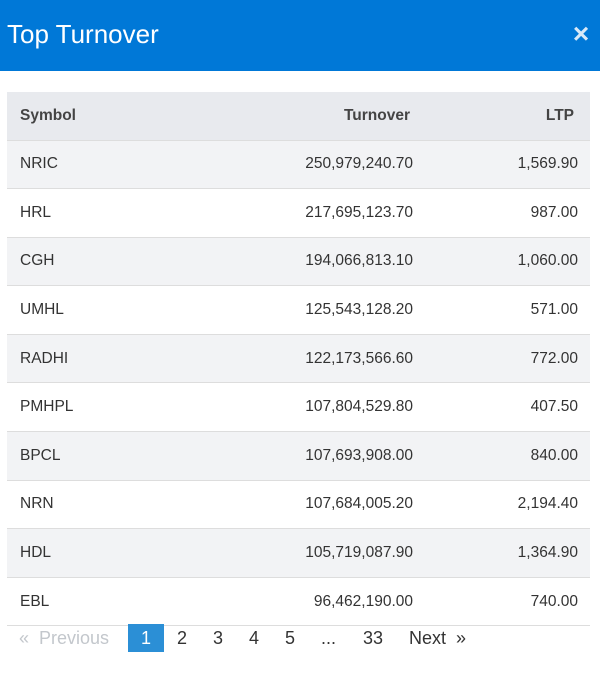 The width and height of the screenshot is (600, 681). Describe the element at coordinates (554, 601) in the screenshot. I see `cell-ltp: 740.00` at that location.